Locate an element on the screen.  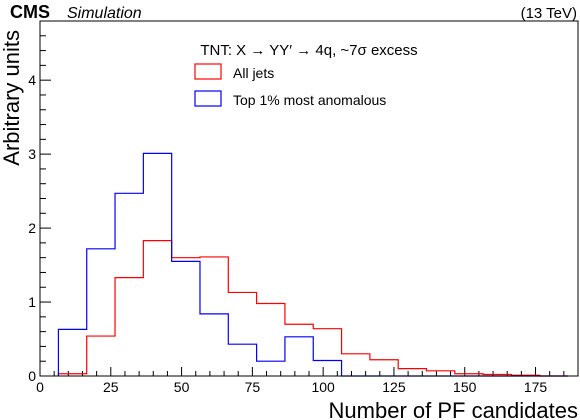
x-tick-label: 175 is located at coordinates (536, 387).